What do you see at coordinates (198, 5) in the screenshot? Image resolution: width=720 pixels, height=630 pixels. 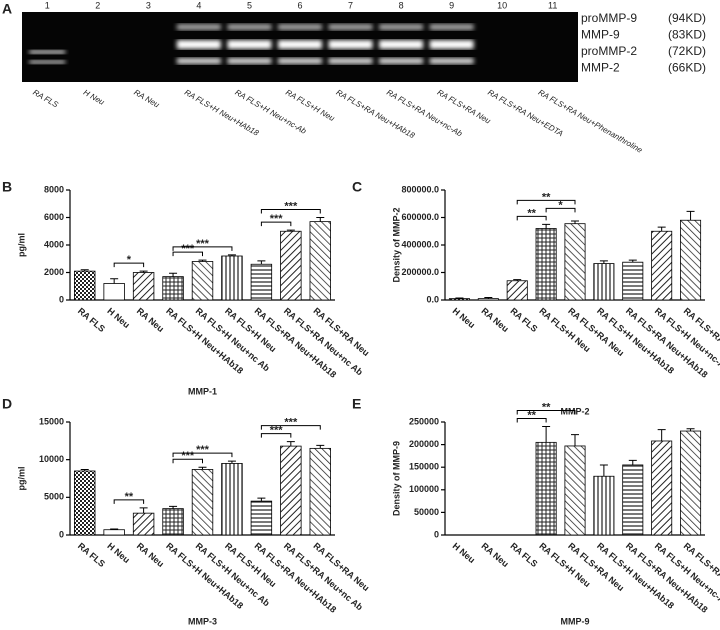 I see `lane-number: 4` at bounding box center [198, 5].